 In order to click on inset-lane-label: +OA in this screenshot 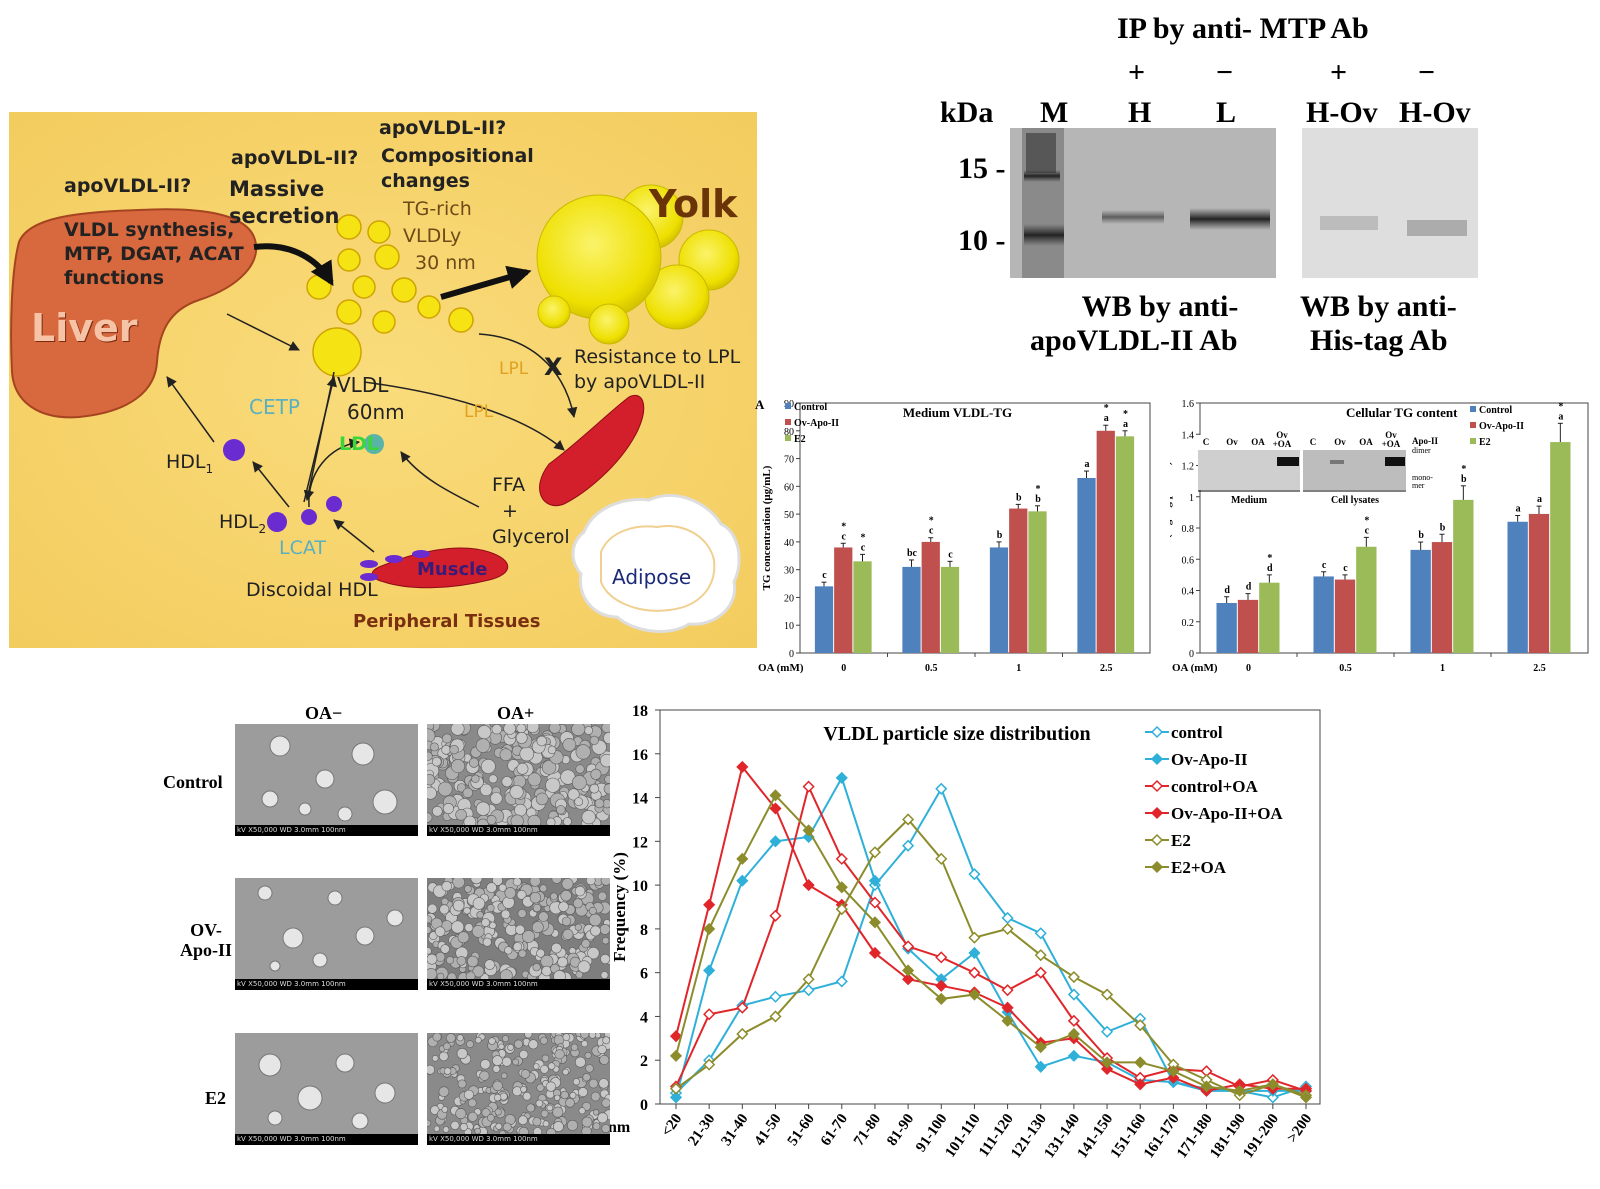, I will do `click(1391, 444)`.